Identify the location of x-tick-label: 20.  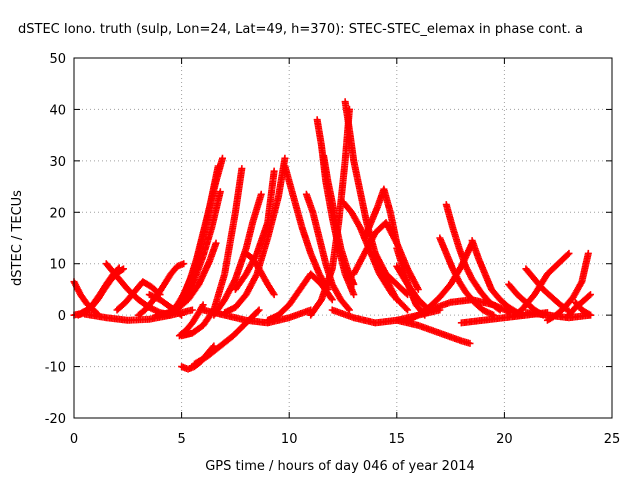
(504, 439).